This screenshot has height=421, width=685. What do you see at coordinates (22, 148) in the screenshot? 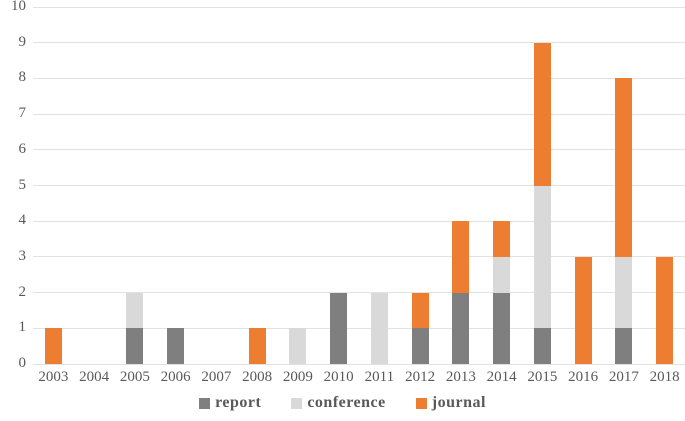
I see `y-tick-label: 6` at bounding box center [22, 148].